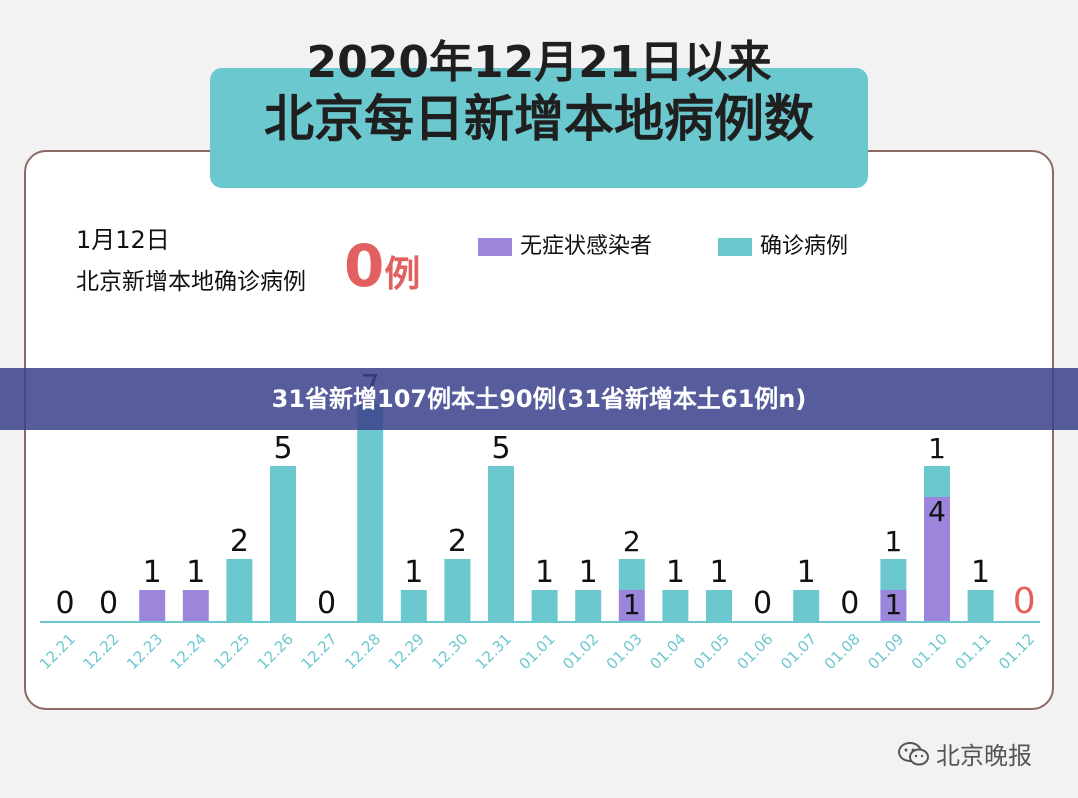  I want to click on title-line2: 北京每日新增本地病例数, so click(539, 119).